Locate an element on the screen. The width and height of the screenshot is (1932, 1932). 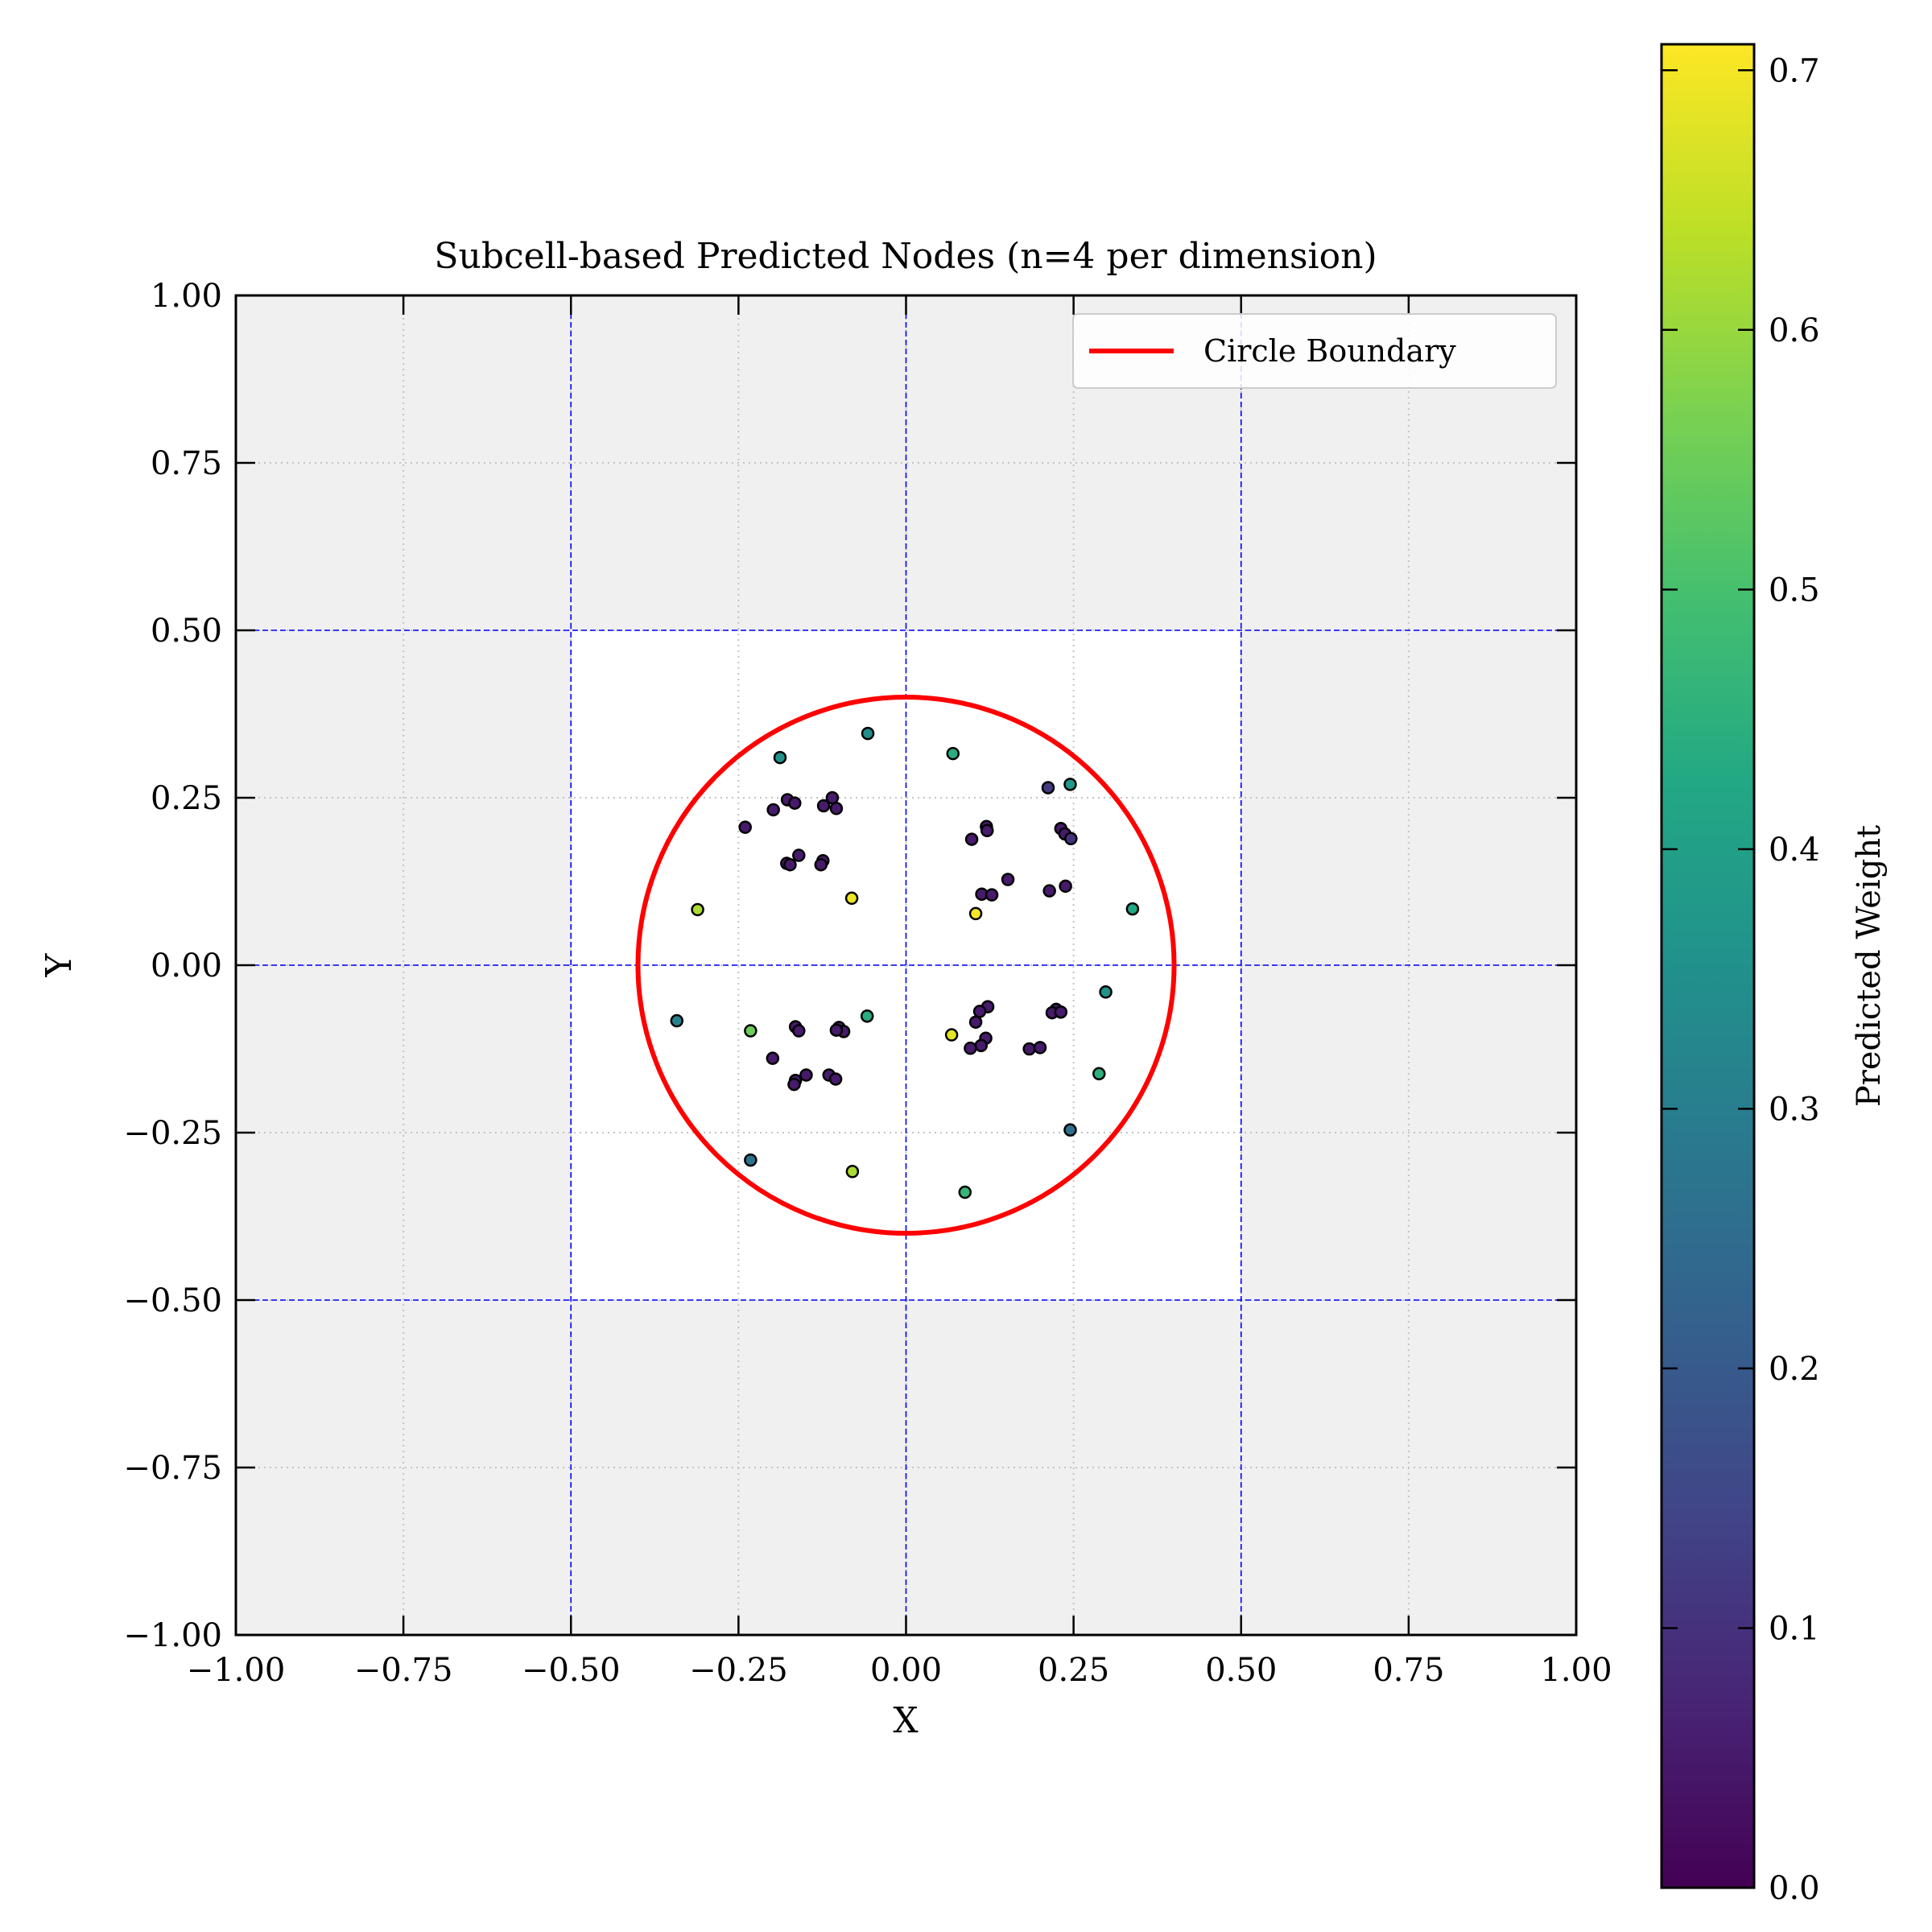
x-axis-label: X is located at coordinates (906, 1720).